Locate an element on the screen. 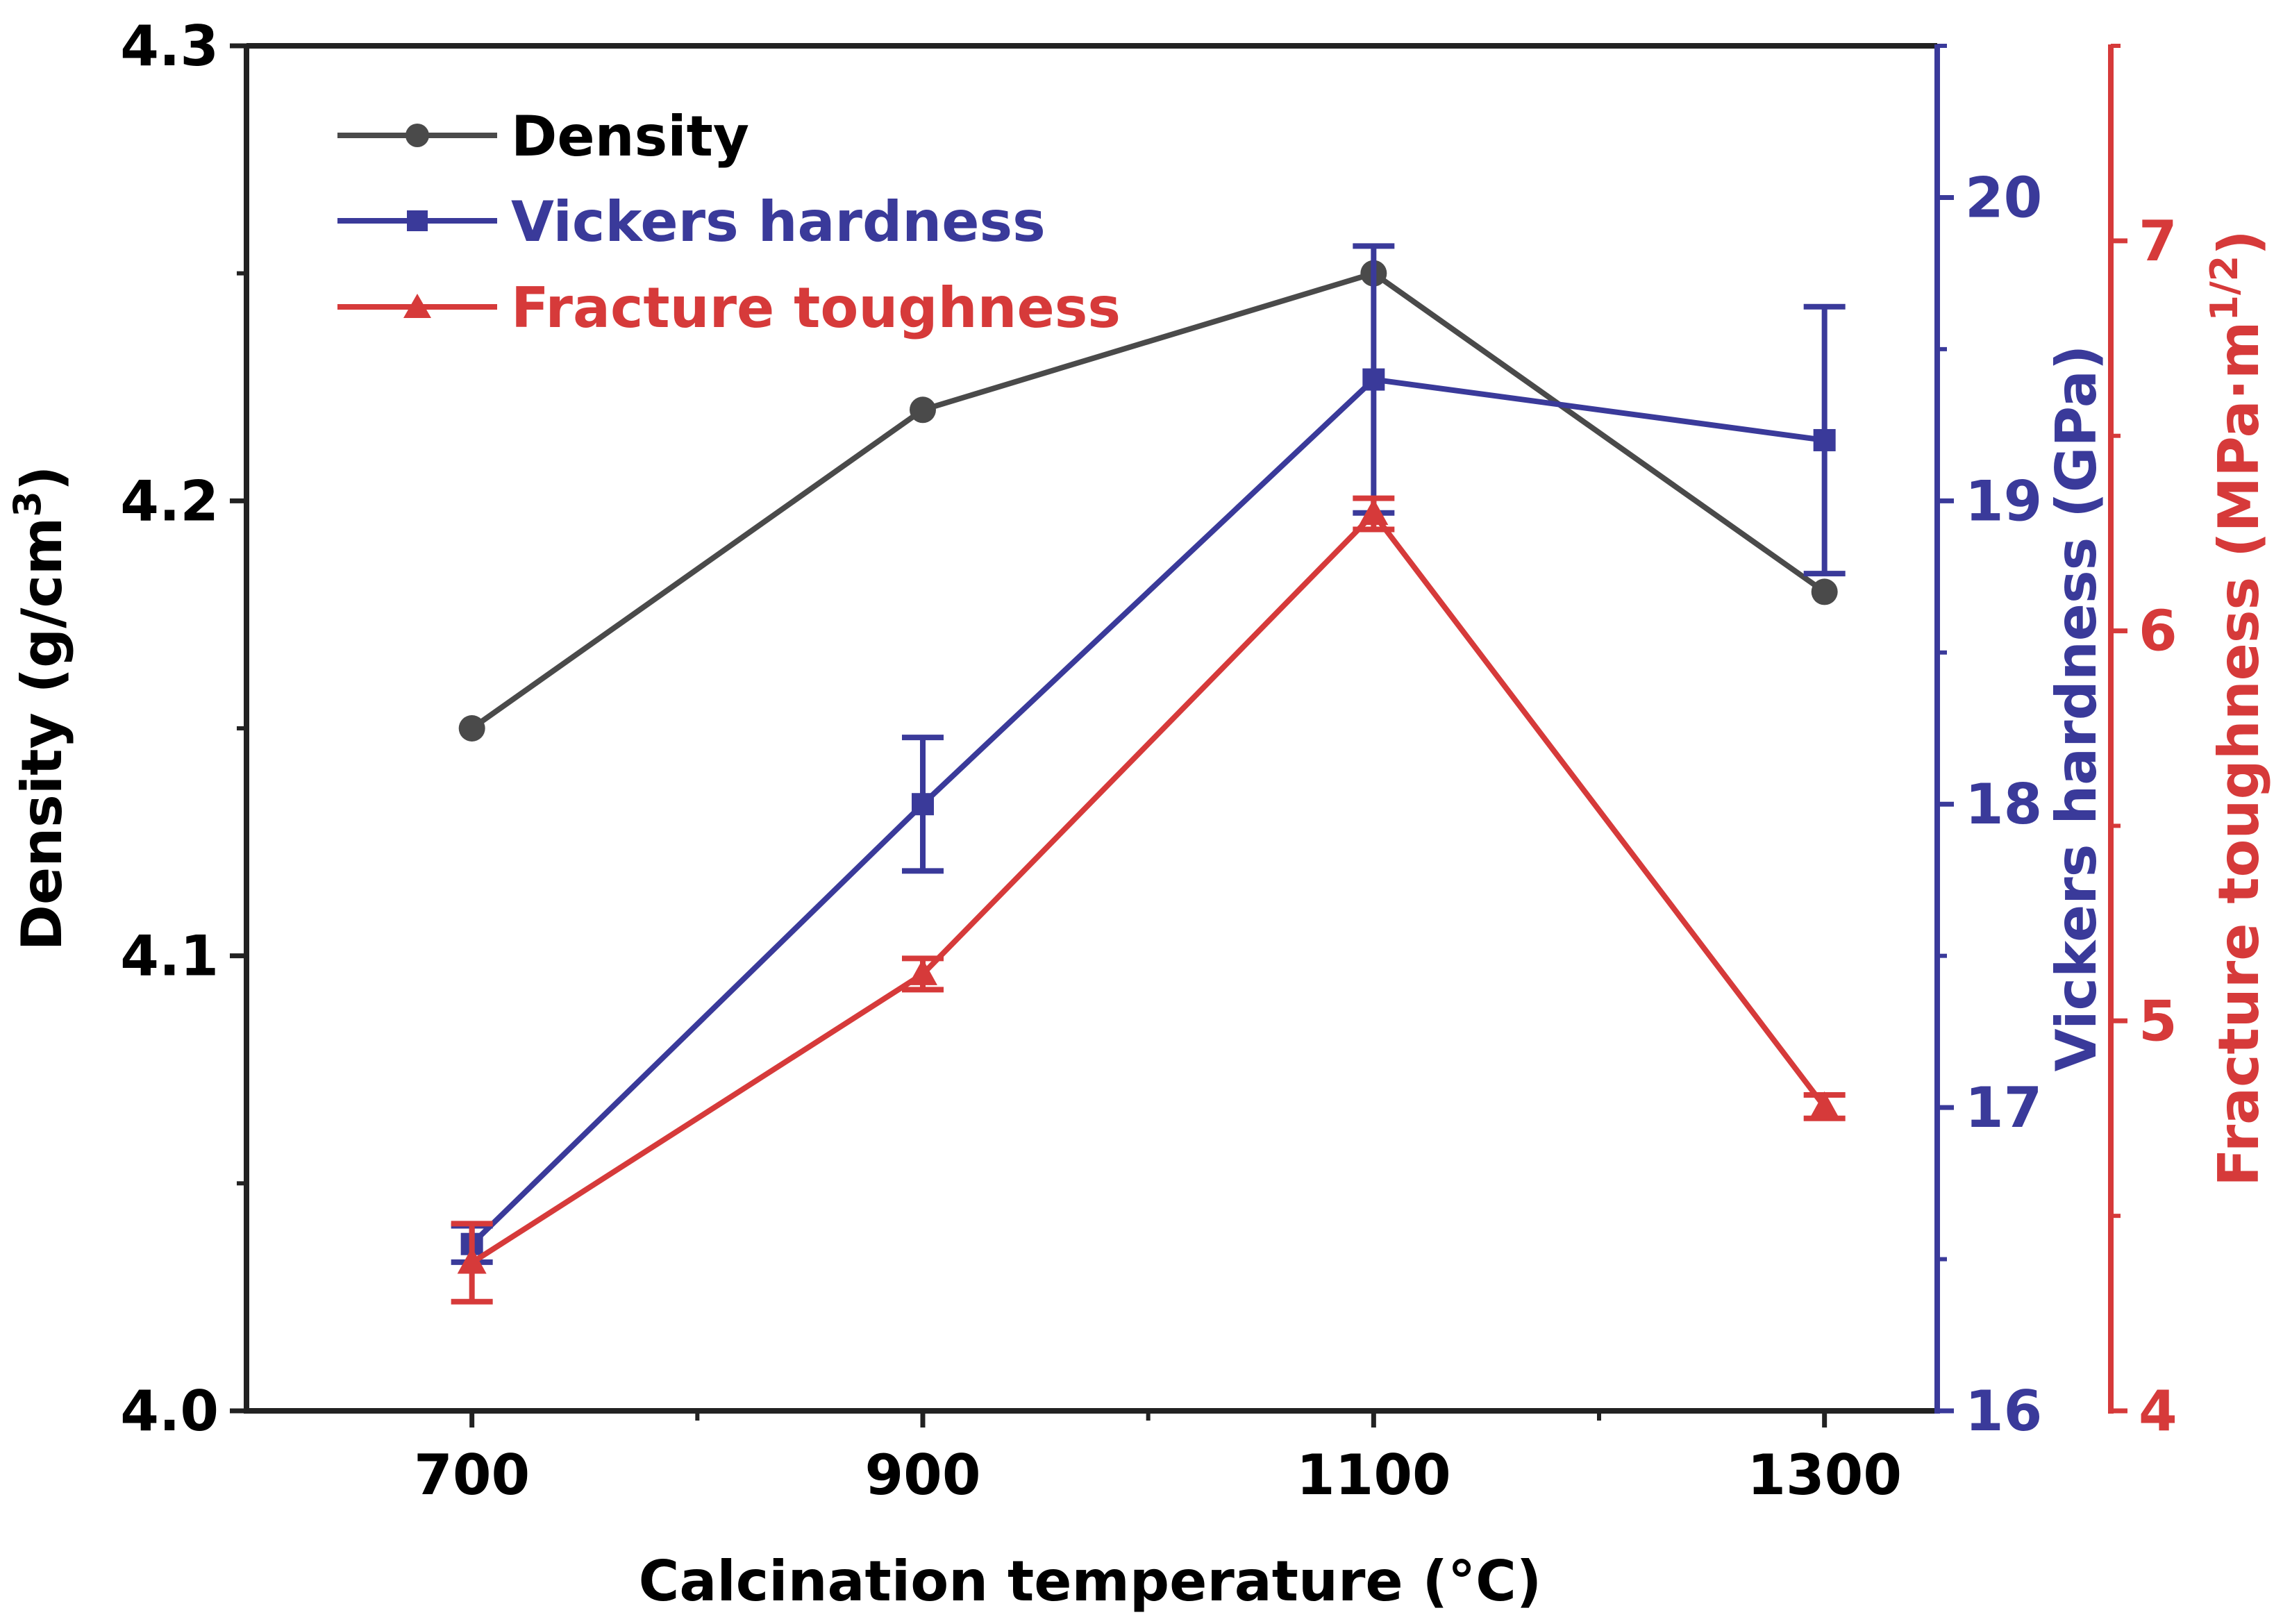 The image size is (2283, 1624). legend-item-density: Density is located at coordinates (543, 136).